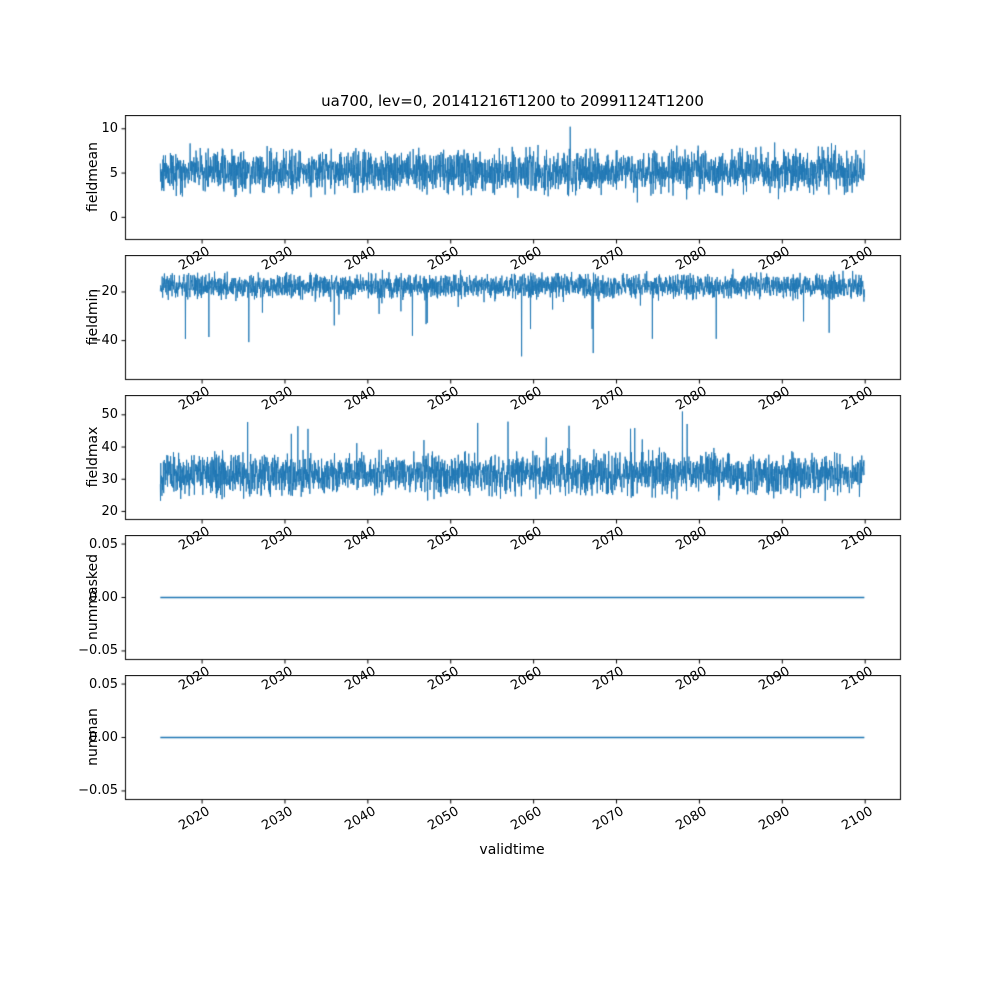  What do you see at coordinates (93, 457) in the screenshot?
I see `y-axis-label-fieldmax: fieldmax` at bounding box center [93, 457].